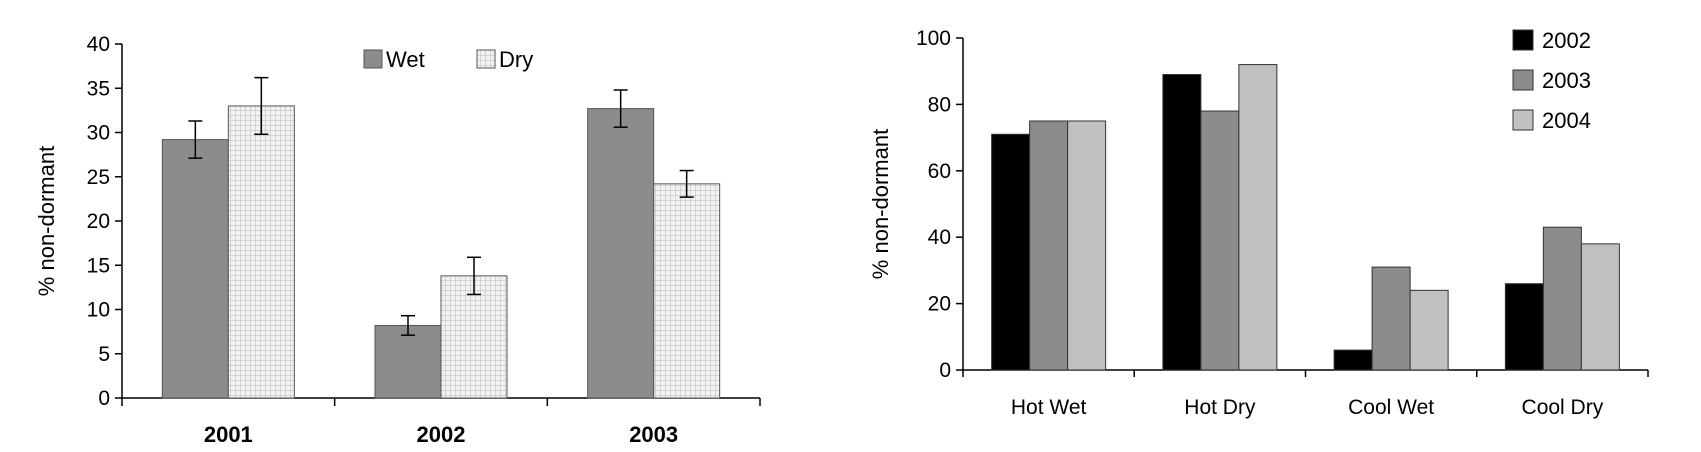  What do you see at coordinates (373, 59) in the screenshot?
I see `legend-swatch-wet` at bounding box center [373, 59].